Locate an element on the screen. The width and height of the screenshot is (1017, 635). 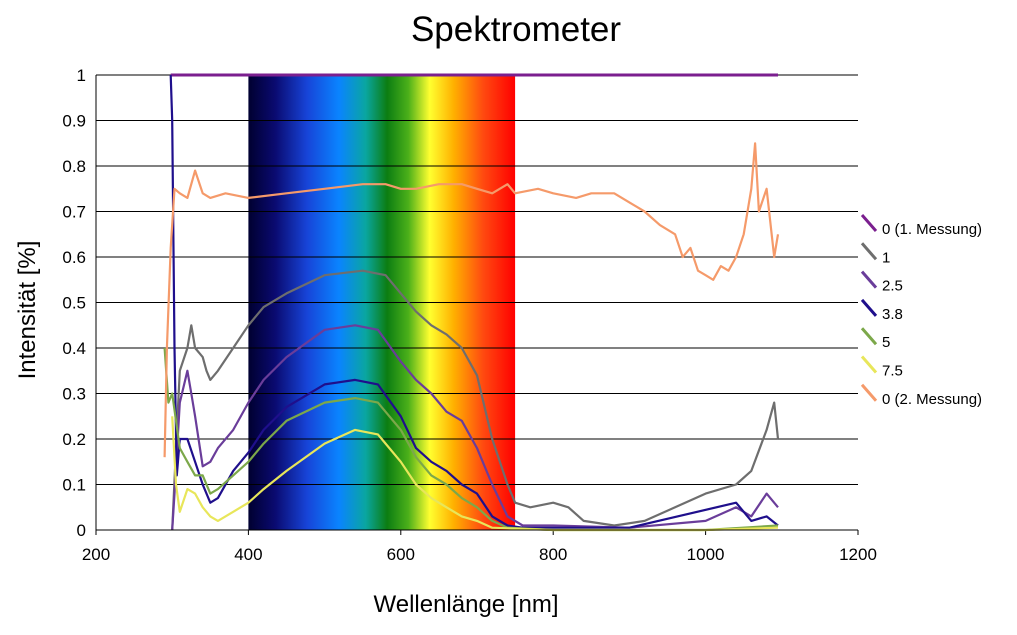
x-tick-label: 200 is located at coordinates (96, 554).